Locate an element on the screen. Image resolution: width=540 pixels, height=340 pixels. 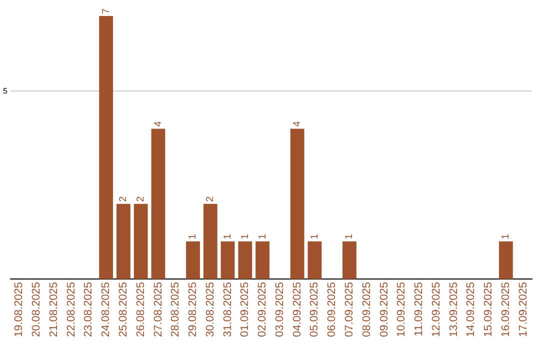
x-tick-label: 23.08.2025 is located at coordinates (88, 310).